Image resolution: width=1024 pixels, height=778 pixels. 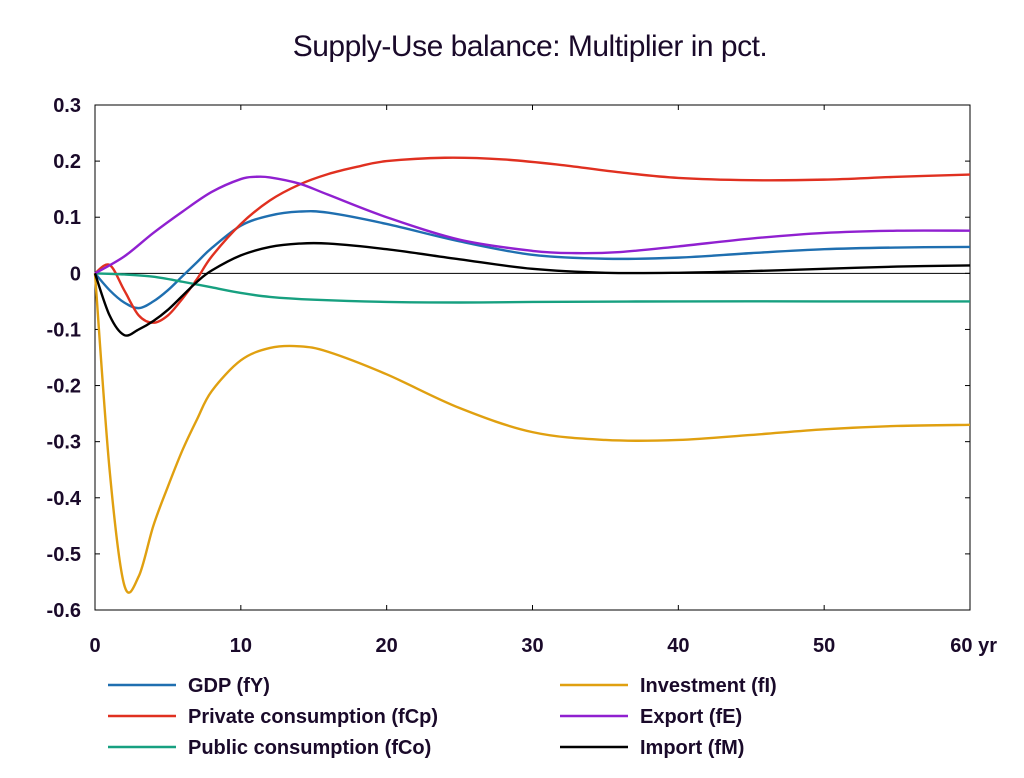 I want to click on y-tick-label: -0.2, so click(x=64, y=387).